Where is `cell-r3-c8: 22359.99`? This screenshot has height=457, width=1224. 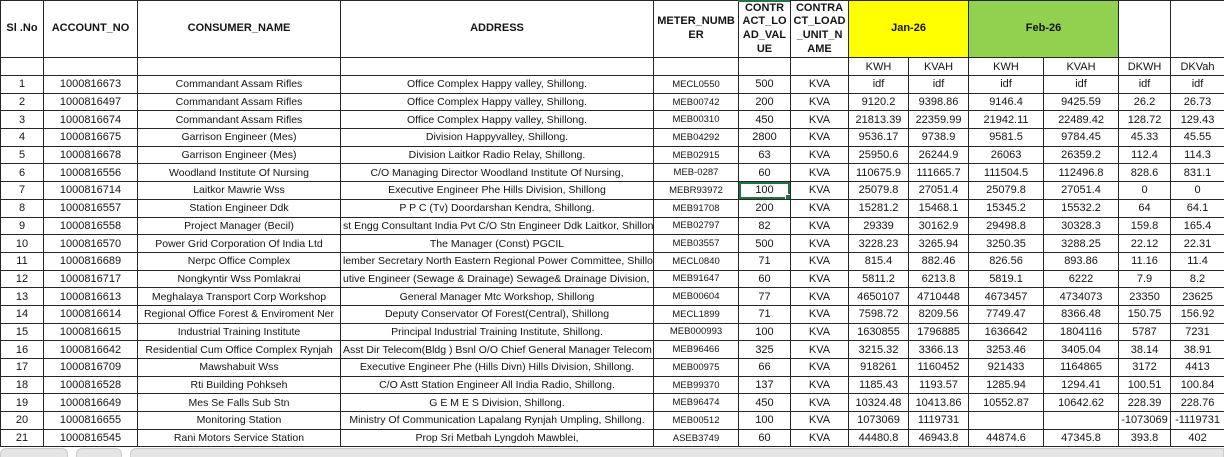
cell-r3-c8: 22359.99 is located at coordinates (938, 120).